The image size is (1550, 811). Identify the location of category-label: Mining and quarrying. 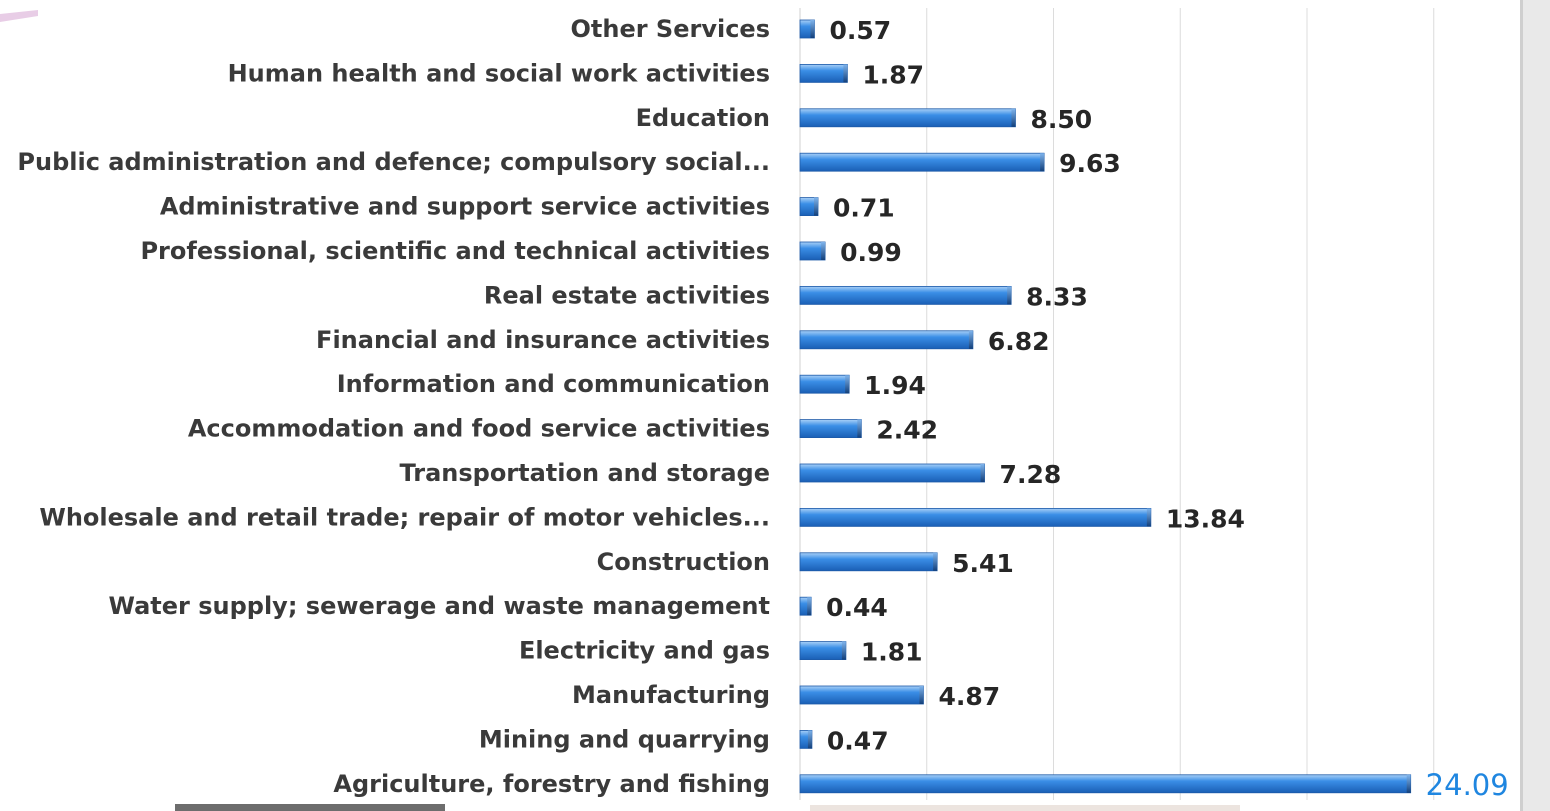
(624, 739).